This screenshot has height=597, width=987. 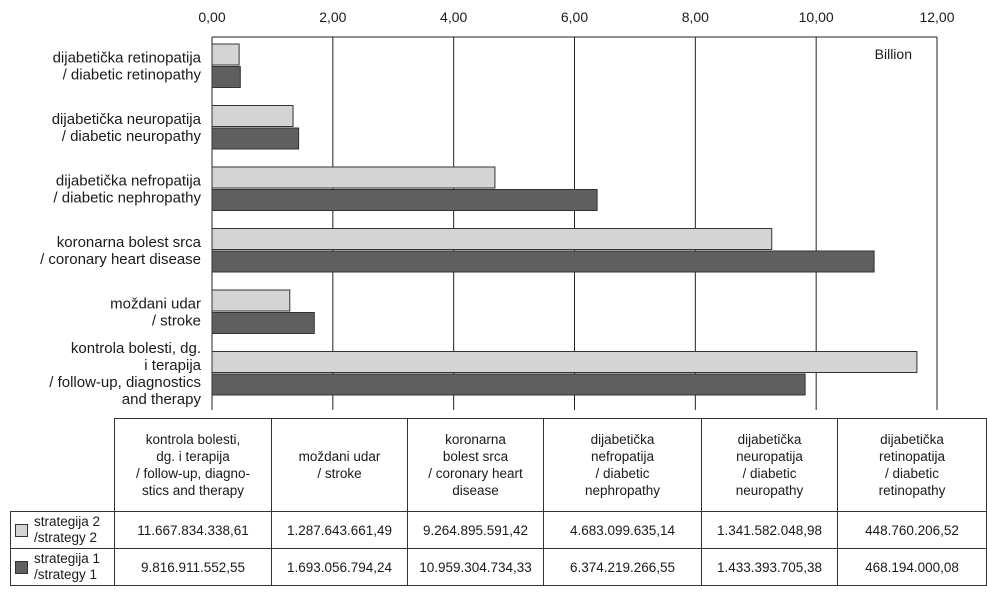 I want to click on x-tick-label: 12,00, so click(x=936, y=17).